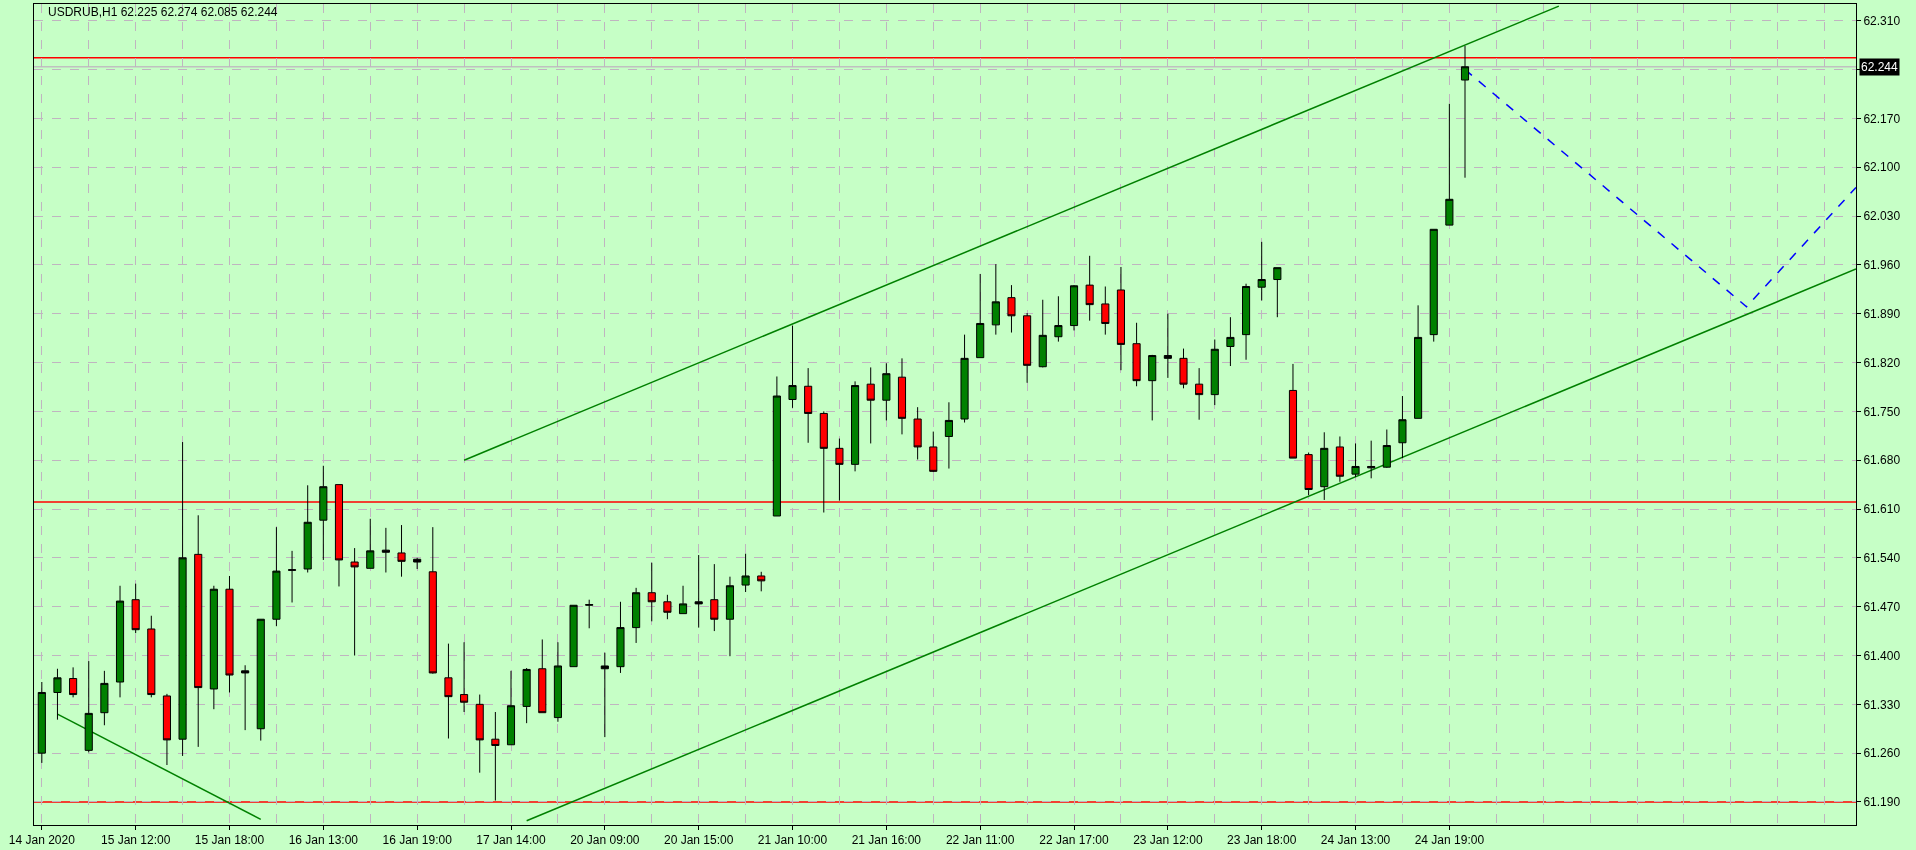  I want to click on x-tick-label: 14 Jan 2020, so click(42, 840).